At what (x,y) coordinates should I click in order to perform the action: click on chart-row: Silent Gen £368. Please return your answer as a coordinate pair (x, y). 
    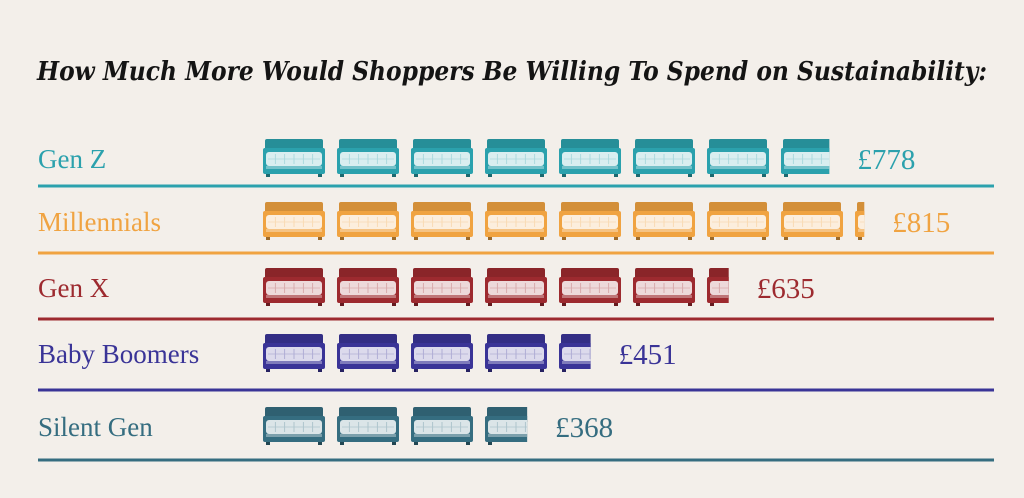
    Looking at the image, I should click on (516, 434).